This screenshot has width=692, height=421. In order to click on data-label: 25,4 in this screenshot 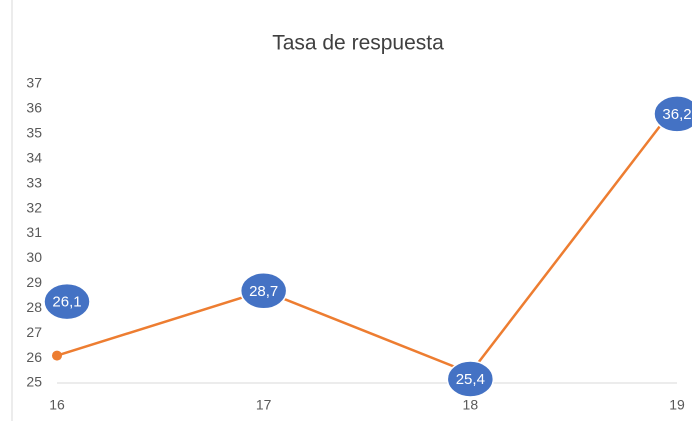, I will do `click(470, 379)`.